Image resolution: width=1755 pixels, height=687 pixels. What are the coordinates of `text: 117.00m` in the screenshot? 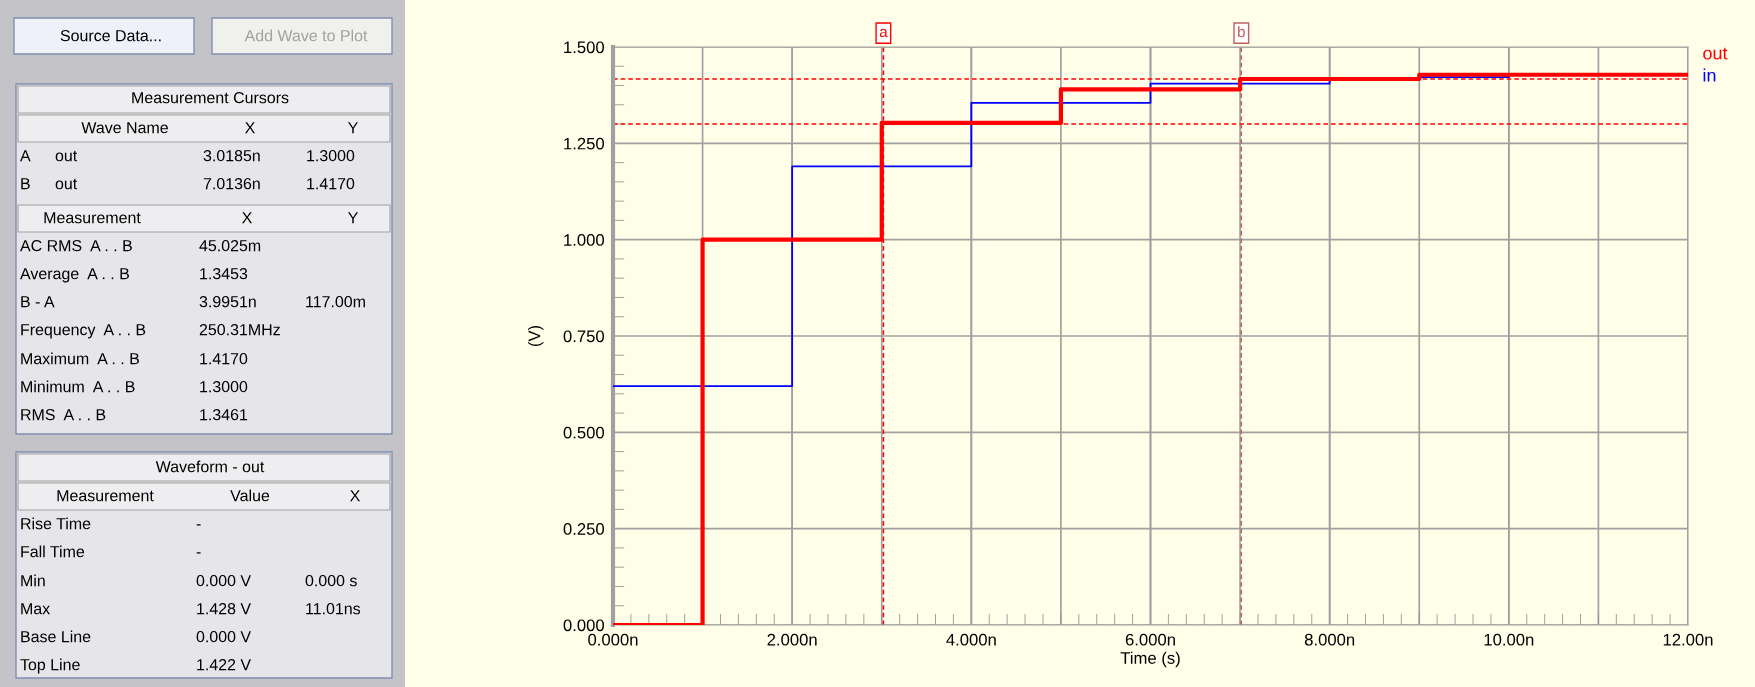 It's located at (335, 301).